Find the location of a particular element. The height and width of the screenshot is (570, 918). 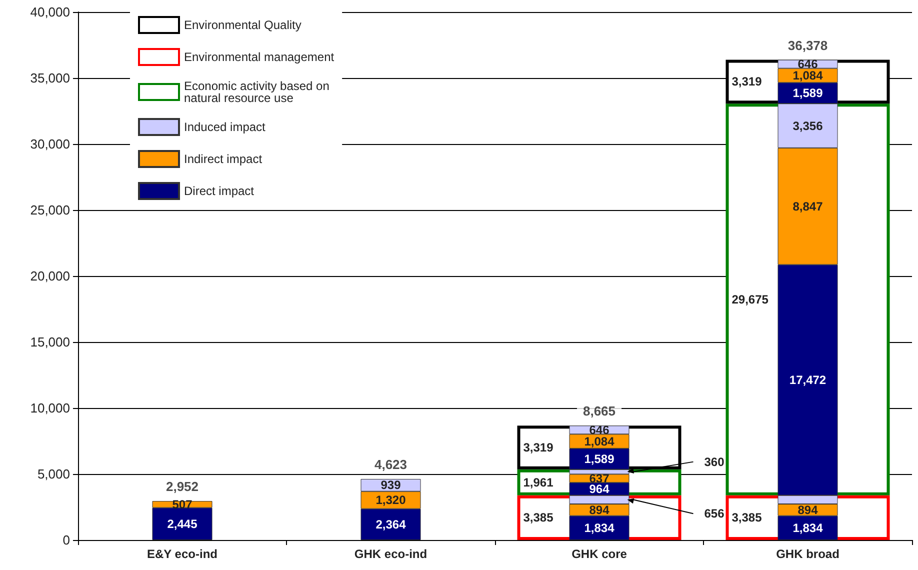

data-label: 360 is located at coordinates (714, 461).